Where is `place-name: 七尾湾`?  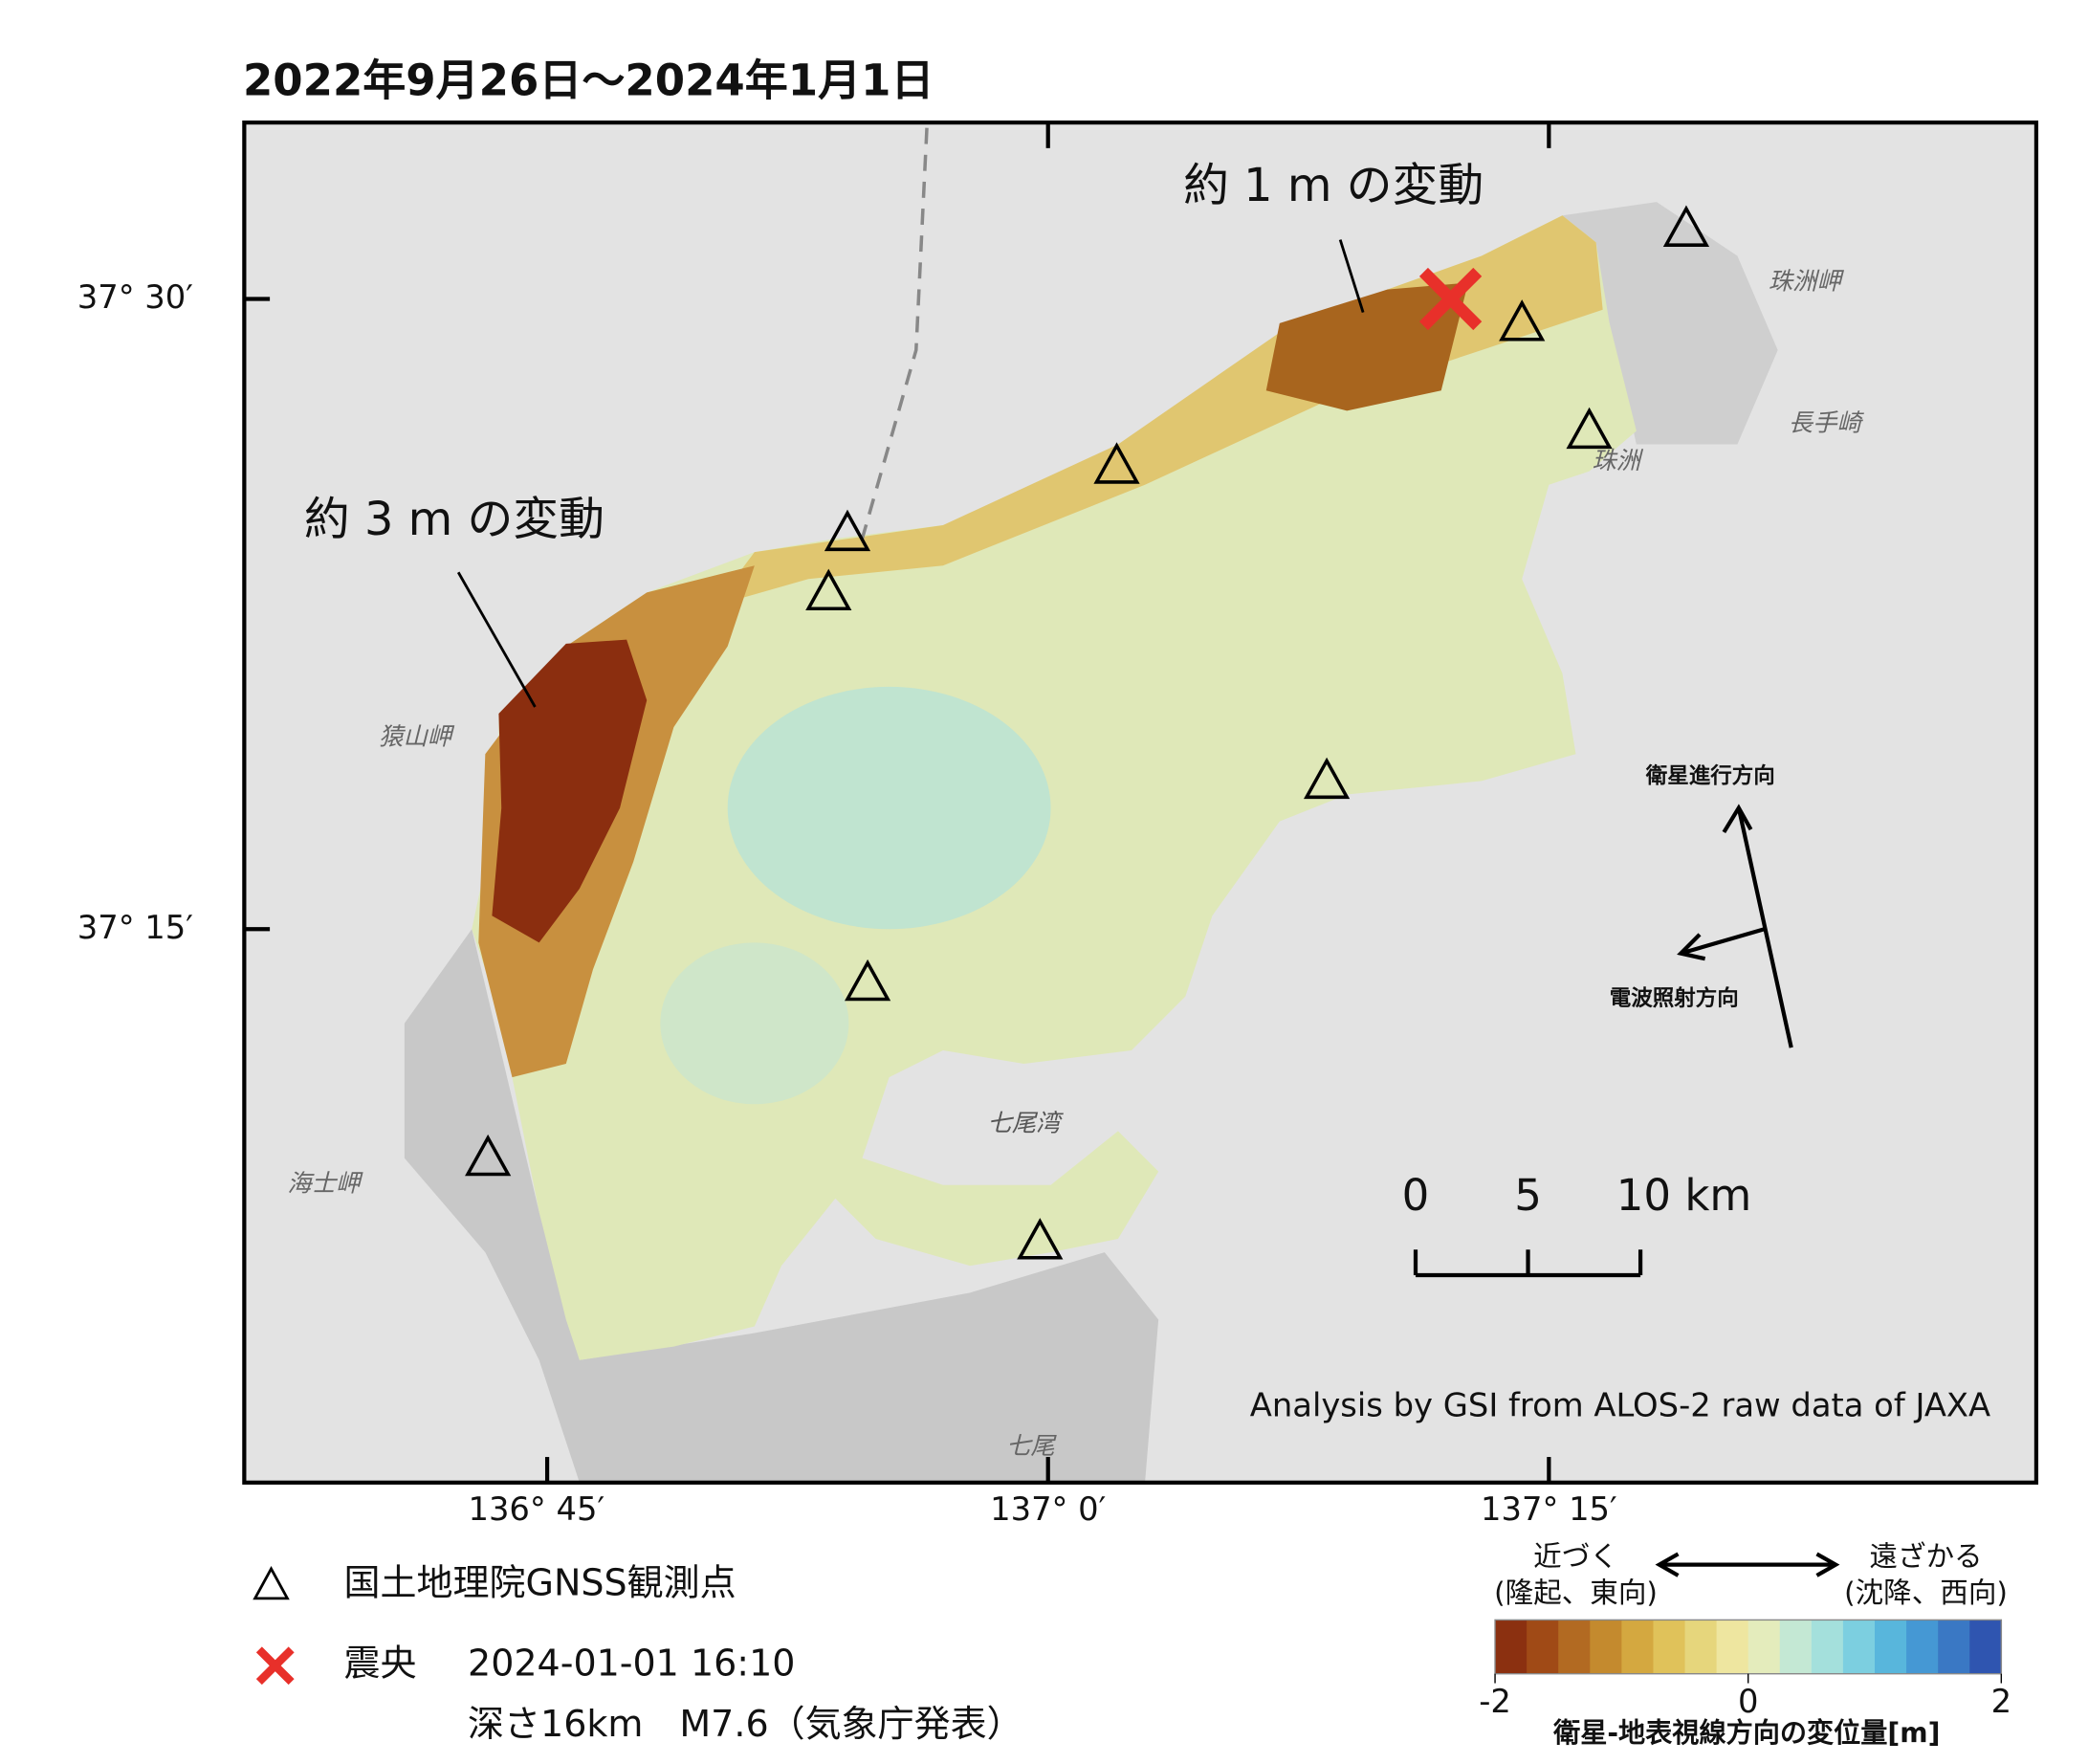 place-name: 七尾湾 is located at coordinates (1025, 1122).